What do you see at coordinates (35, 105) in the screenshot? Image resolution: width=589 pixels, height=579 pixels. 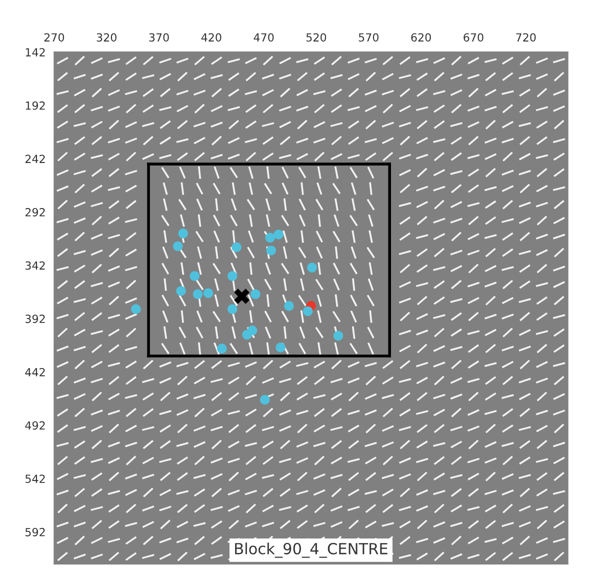 I see `y-tick-label: 192` at bounding box center [35, 105].